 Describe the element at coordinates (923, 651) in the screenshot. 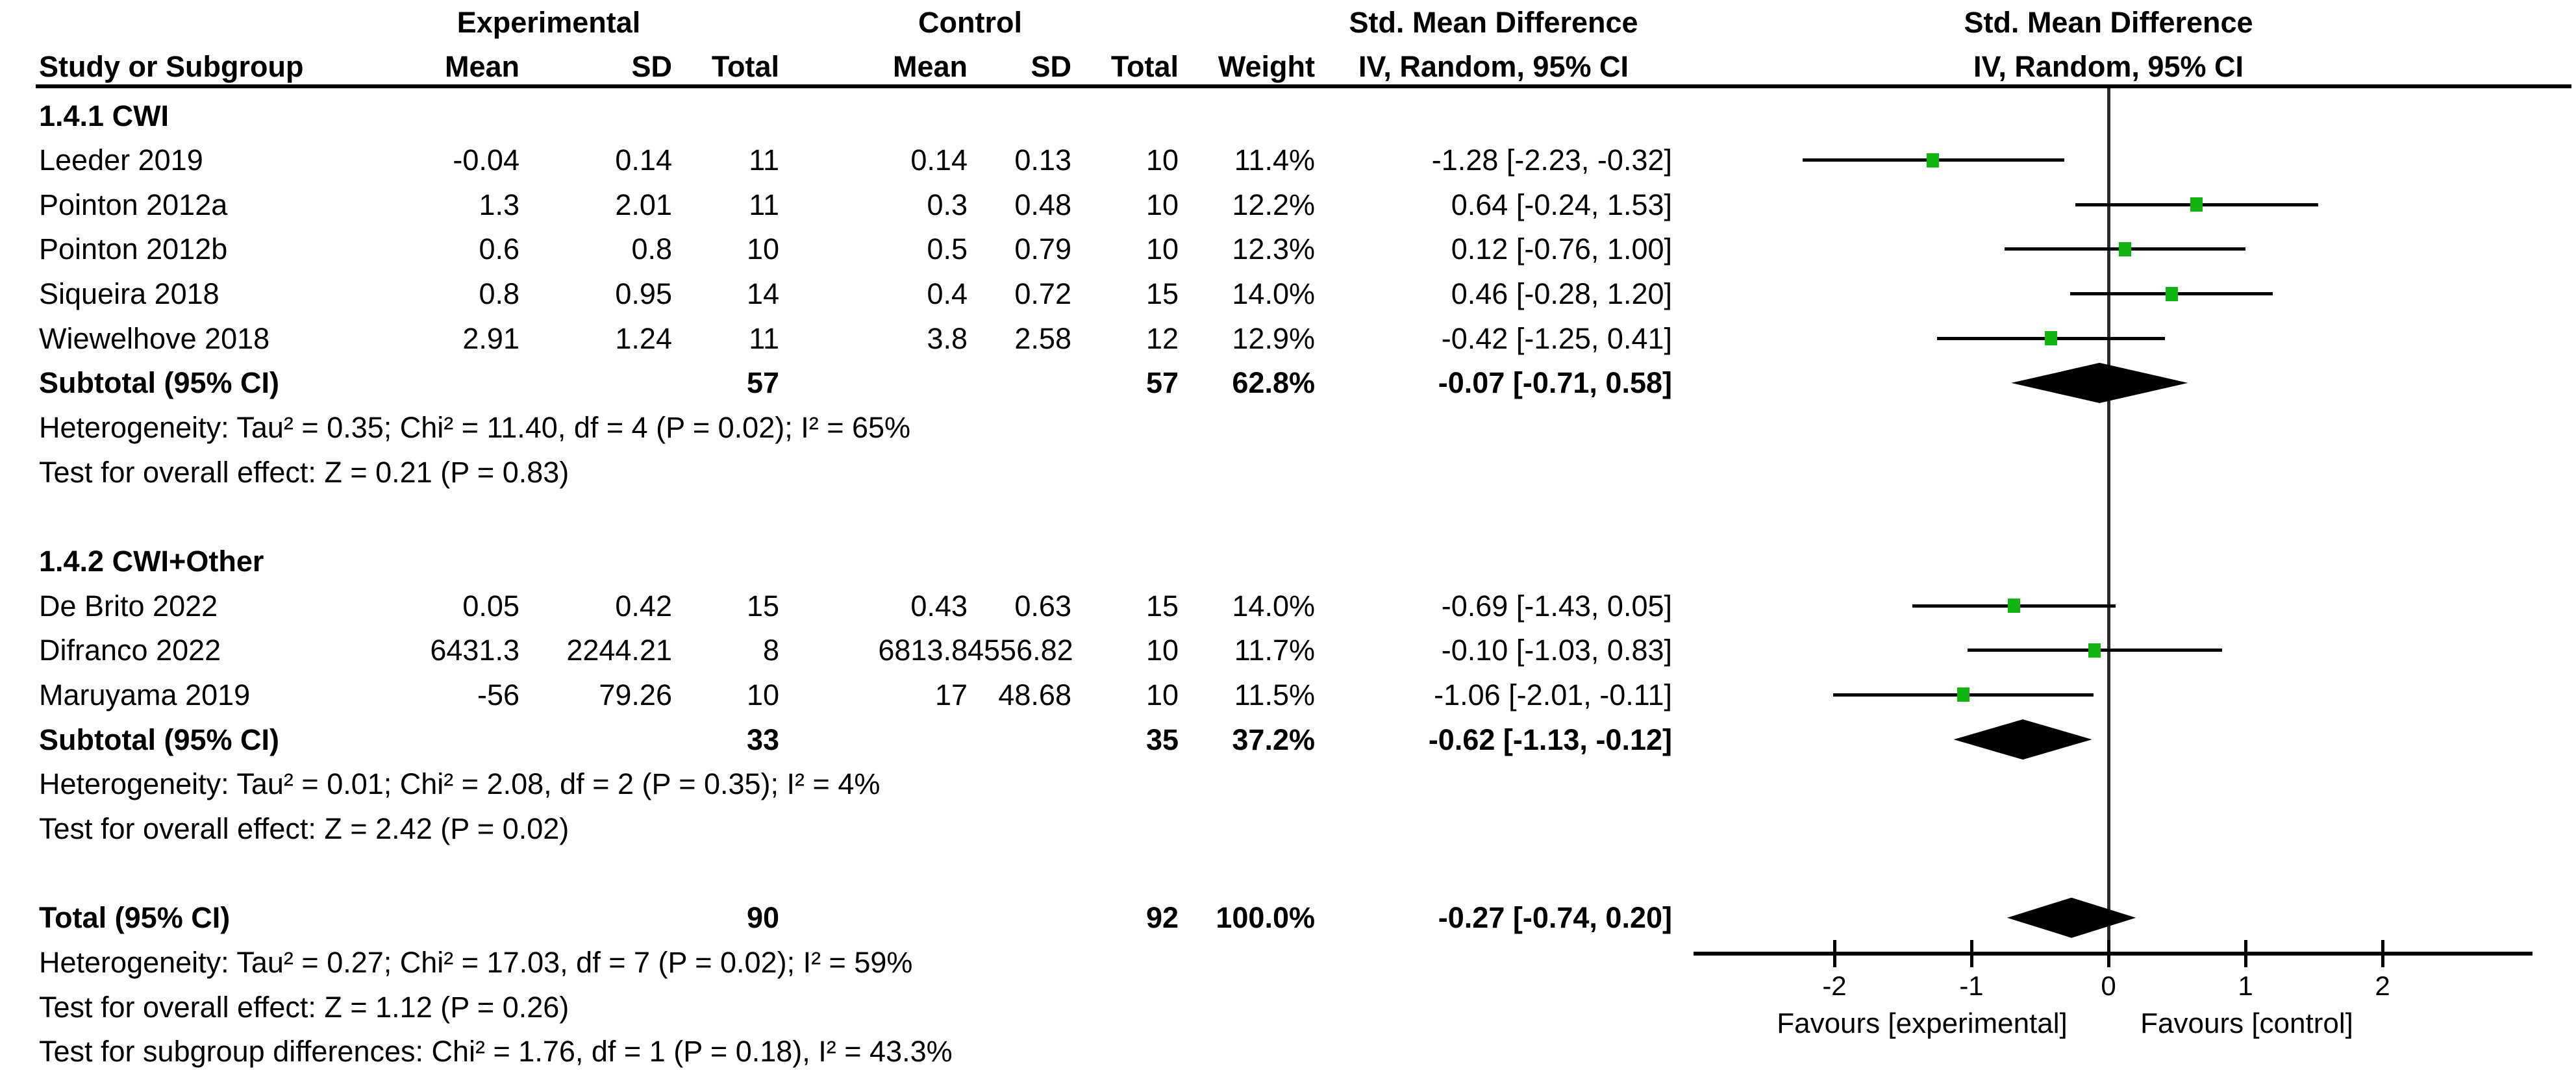

I see `ctrl-mean: 6813.8` at that location.